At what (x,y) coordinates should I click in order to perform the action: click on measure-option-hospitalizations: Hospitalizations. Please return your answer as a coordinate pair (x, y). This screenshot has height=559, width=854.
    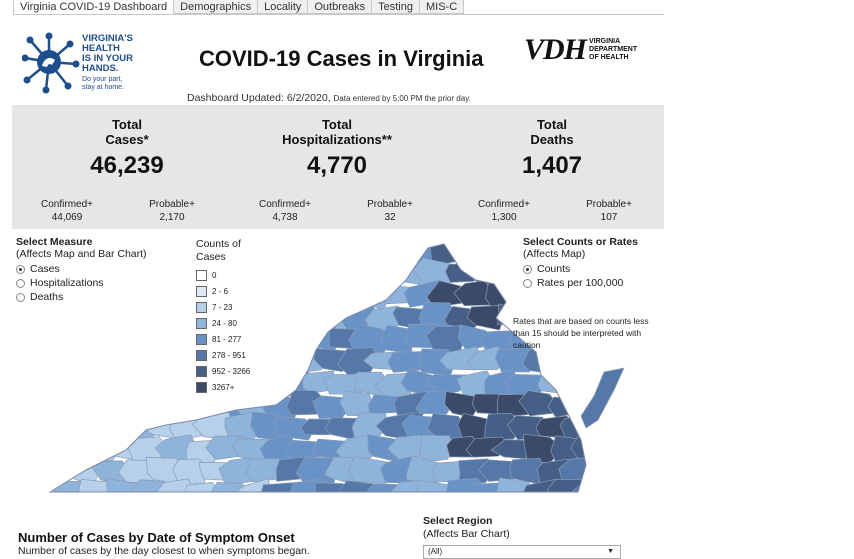
    Looking at the image, I should click on (81, 283).